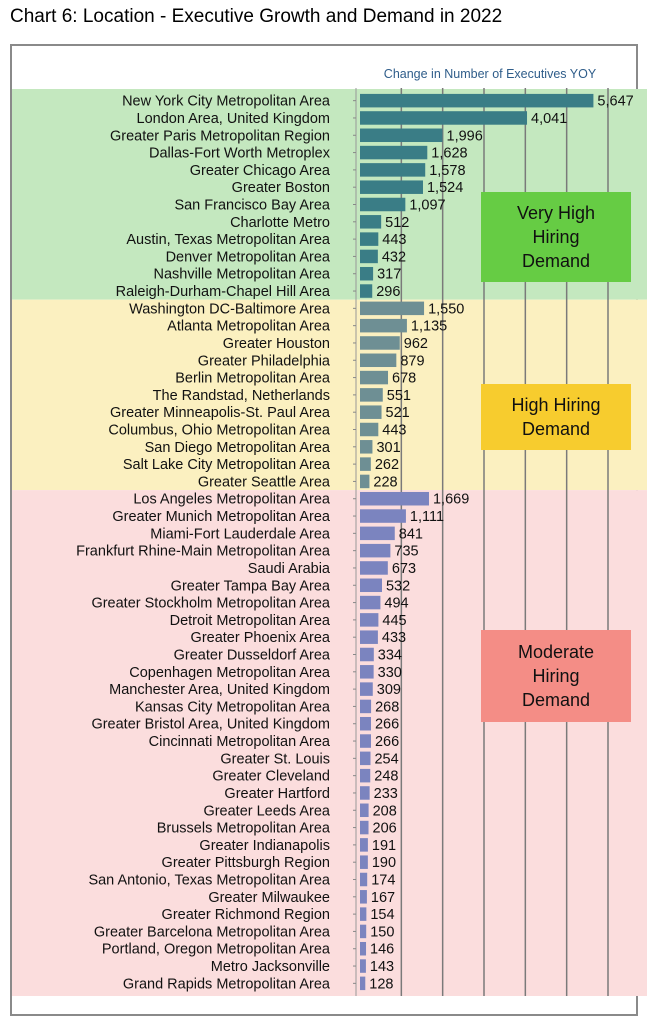  I want to click on data-label: 4,041, so click(549, 119).